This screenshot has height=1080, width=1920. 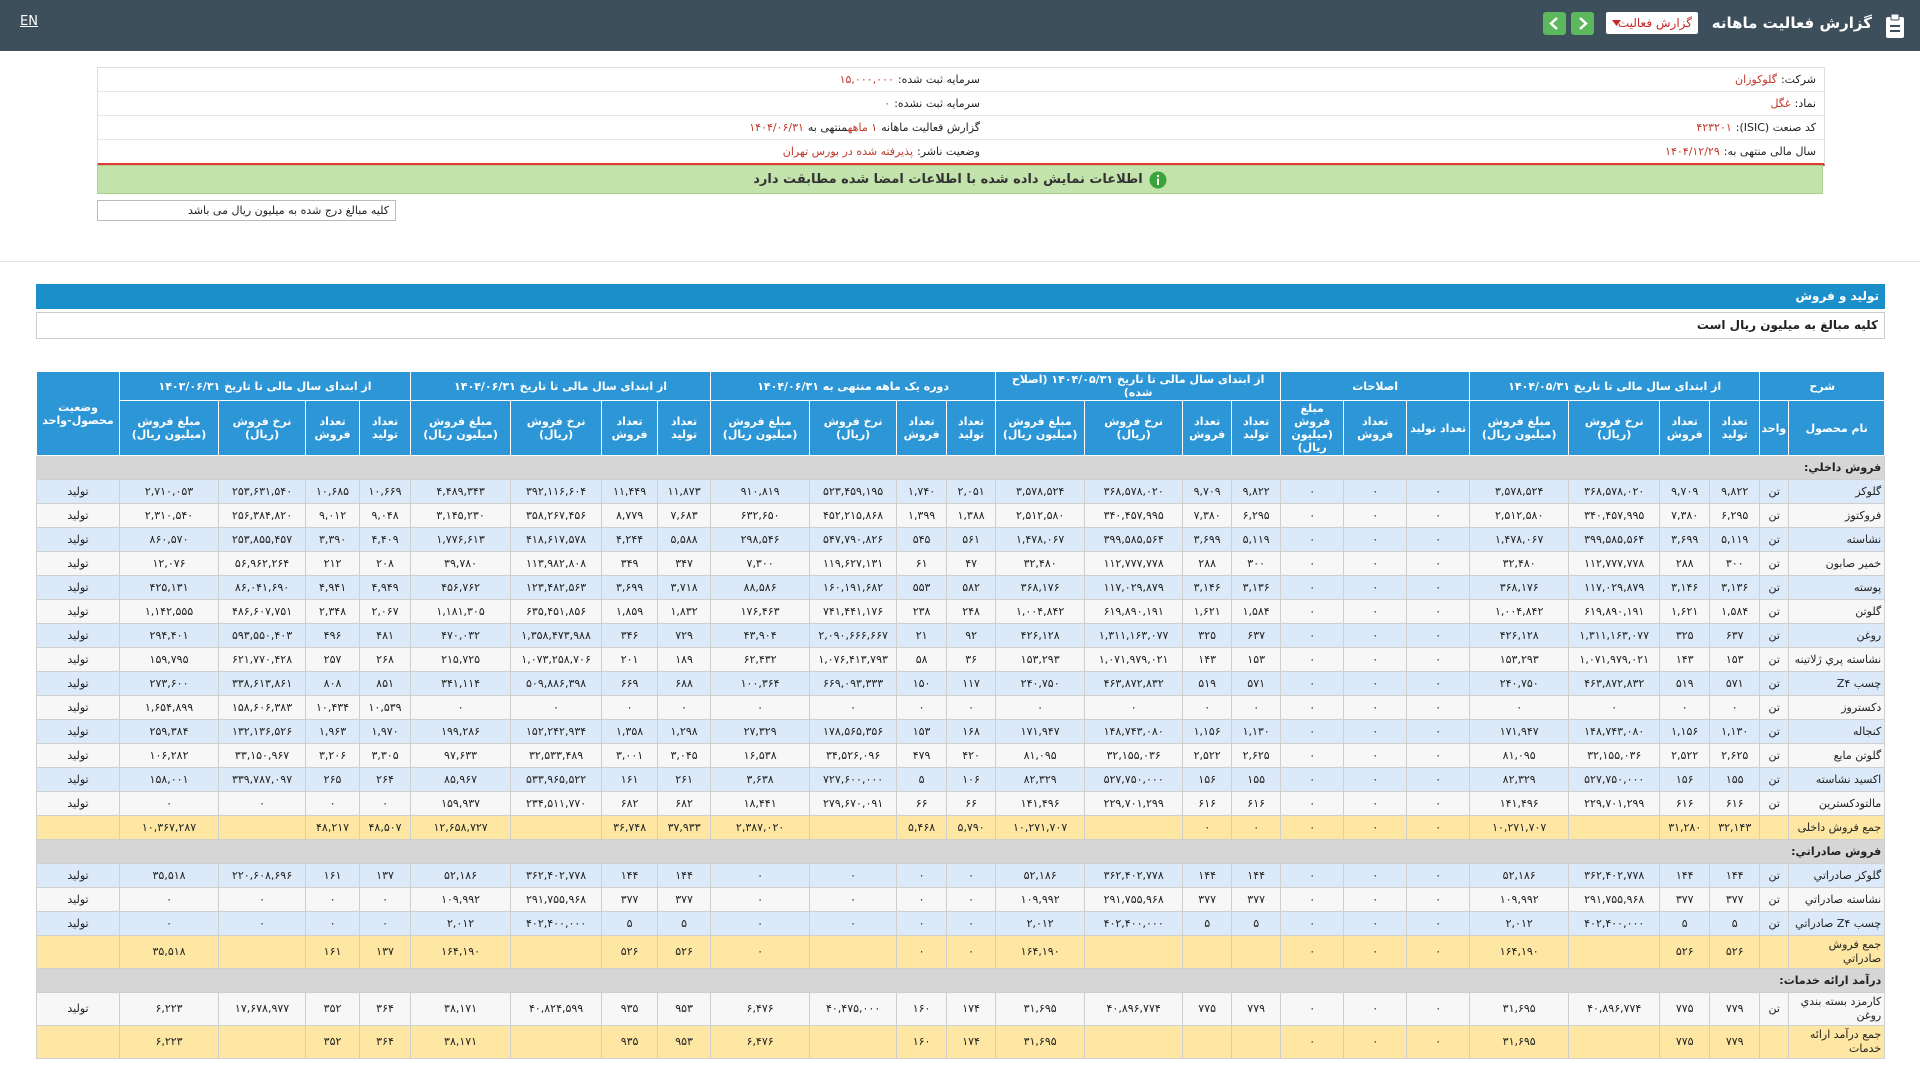 I want to click on table-cell: ۹۱۰,۸۱۹, so click(x=760, y=491).